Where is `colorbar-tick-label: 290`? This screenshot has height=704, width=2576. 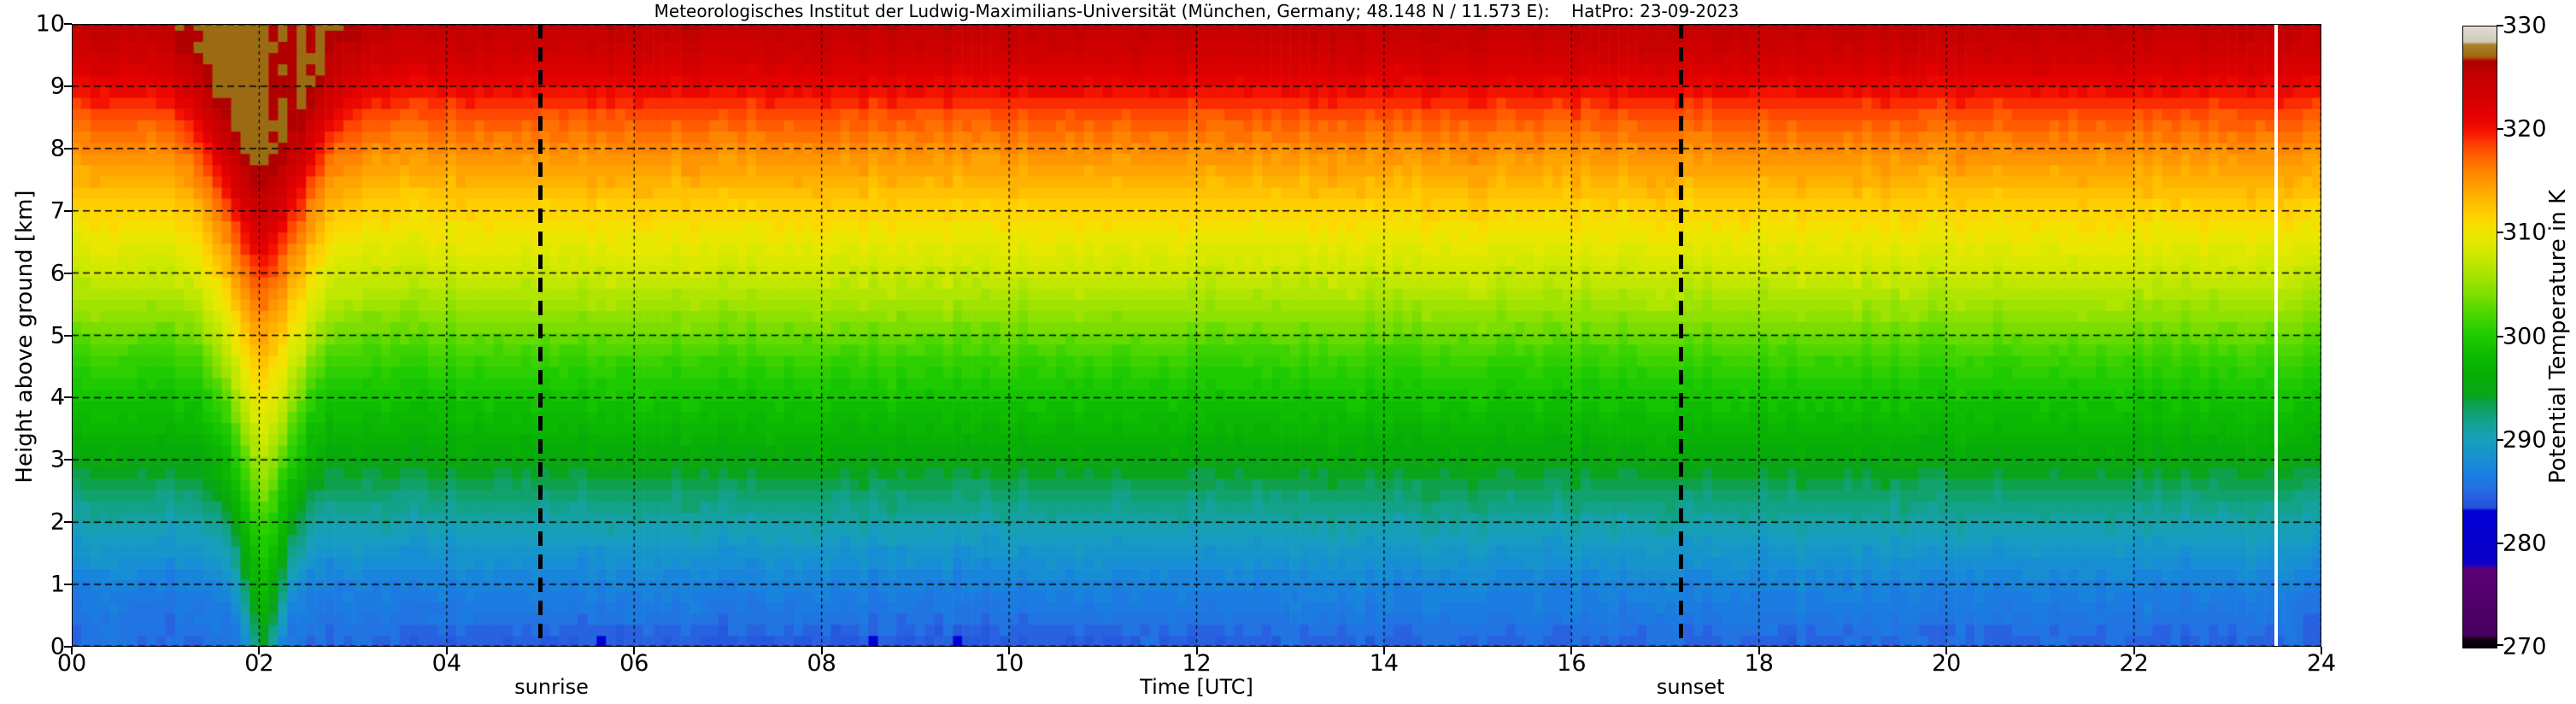 colorbar-tick-label: 290 is located at coordinates (2525, 440).